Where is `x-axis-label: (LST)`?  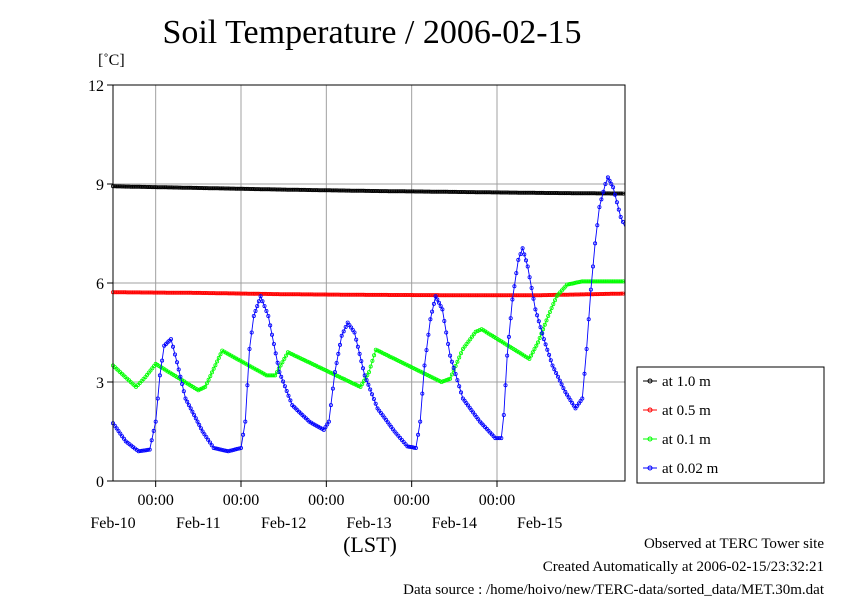
x-axis-label: (LST) is located at coordinates (370, 544).